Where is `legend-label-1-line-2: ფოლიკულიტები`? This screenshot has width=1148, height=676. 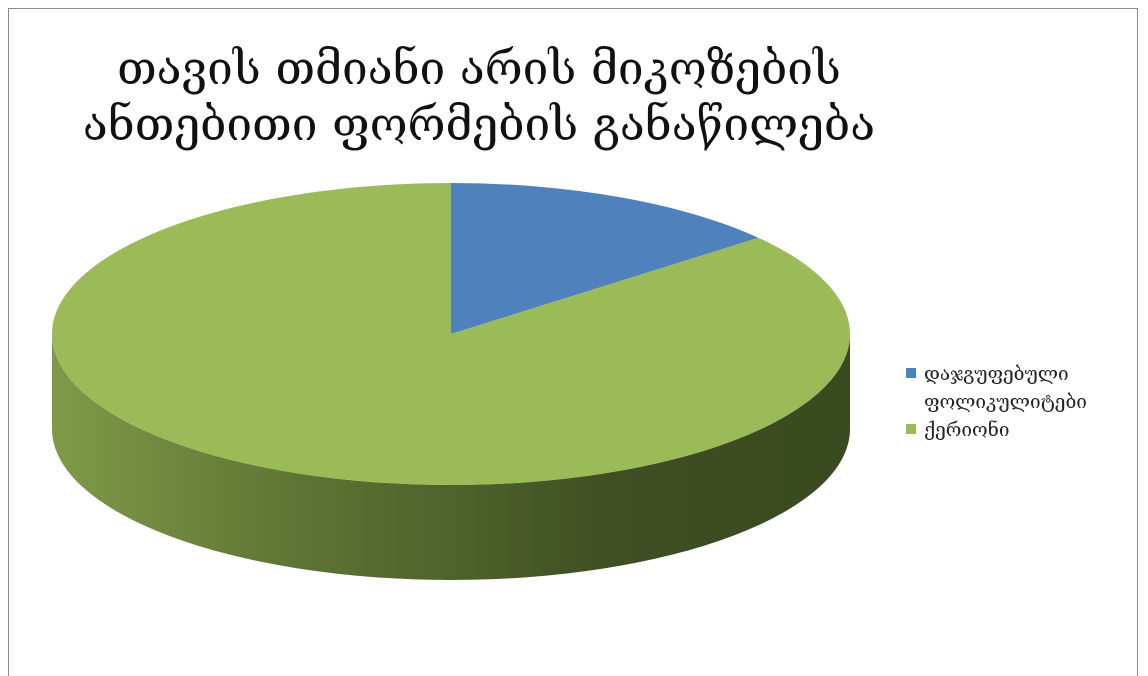
legend-label-1-line-2: ფოლიკულიტები is located at coordinates (1005, 402).